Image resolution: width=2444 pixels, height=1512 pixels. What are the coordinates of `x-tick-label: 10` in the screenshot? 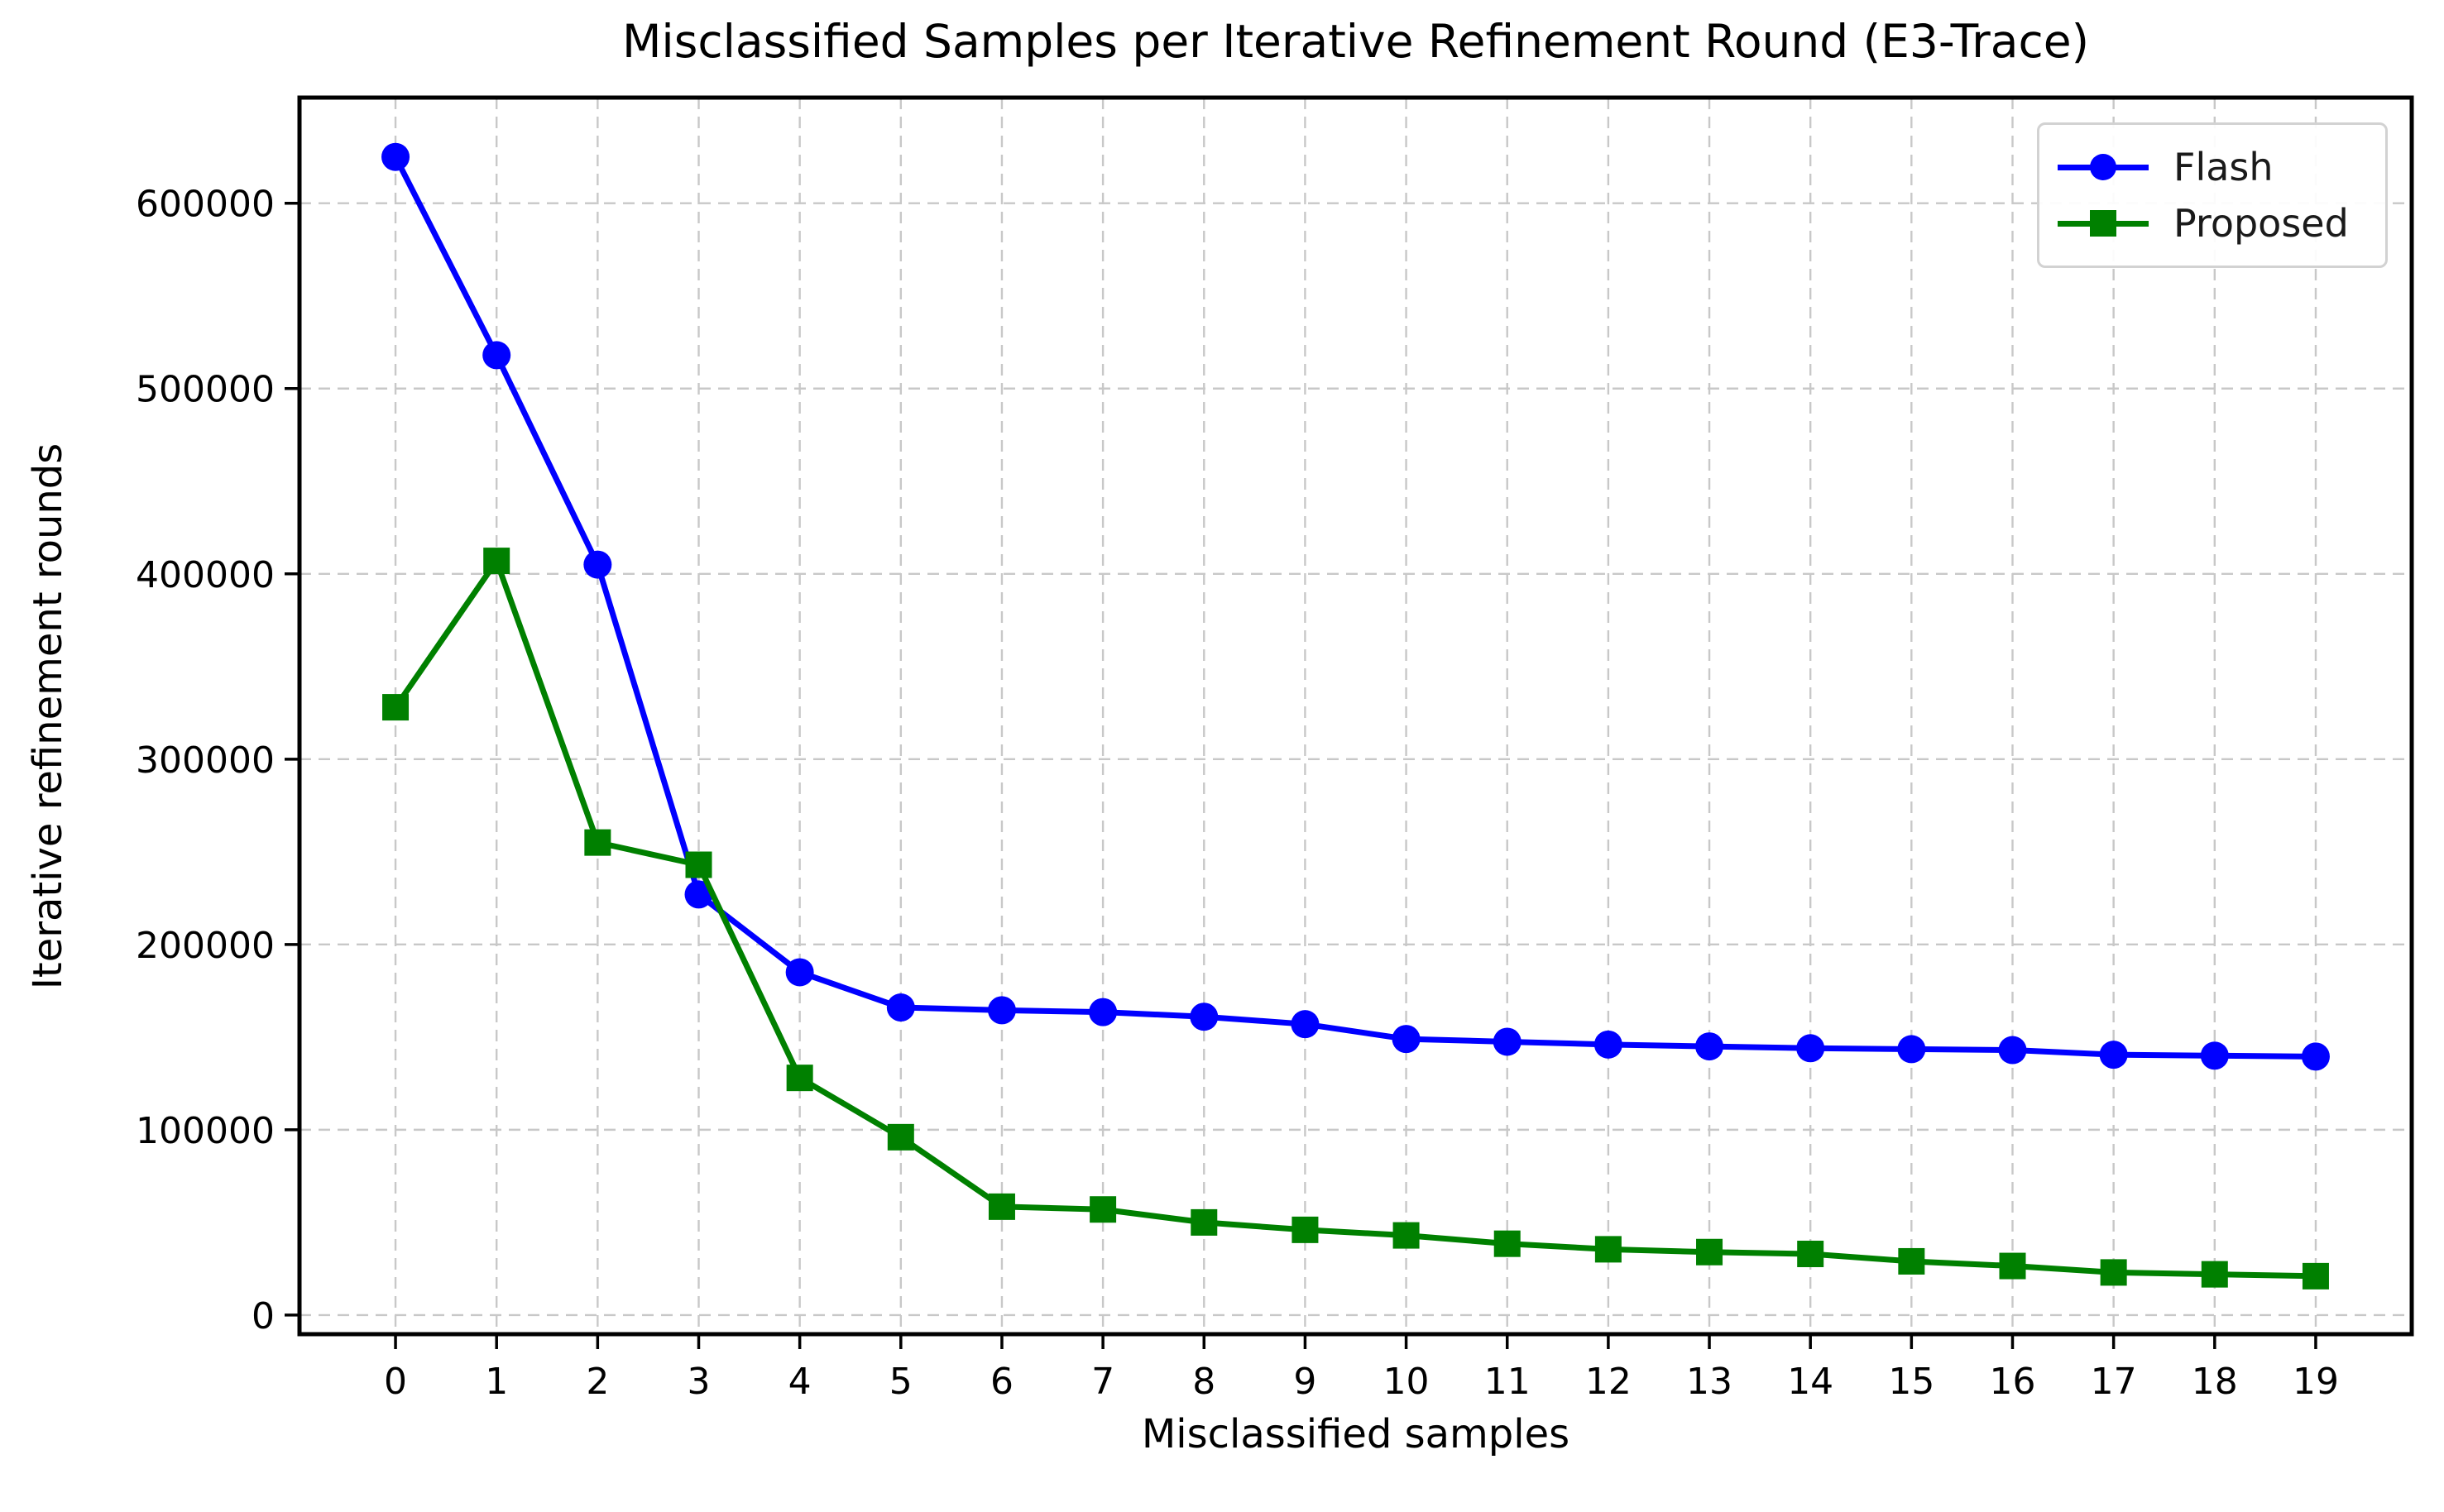 It's located at (1406, 1382).